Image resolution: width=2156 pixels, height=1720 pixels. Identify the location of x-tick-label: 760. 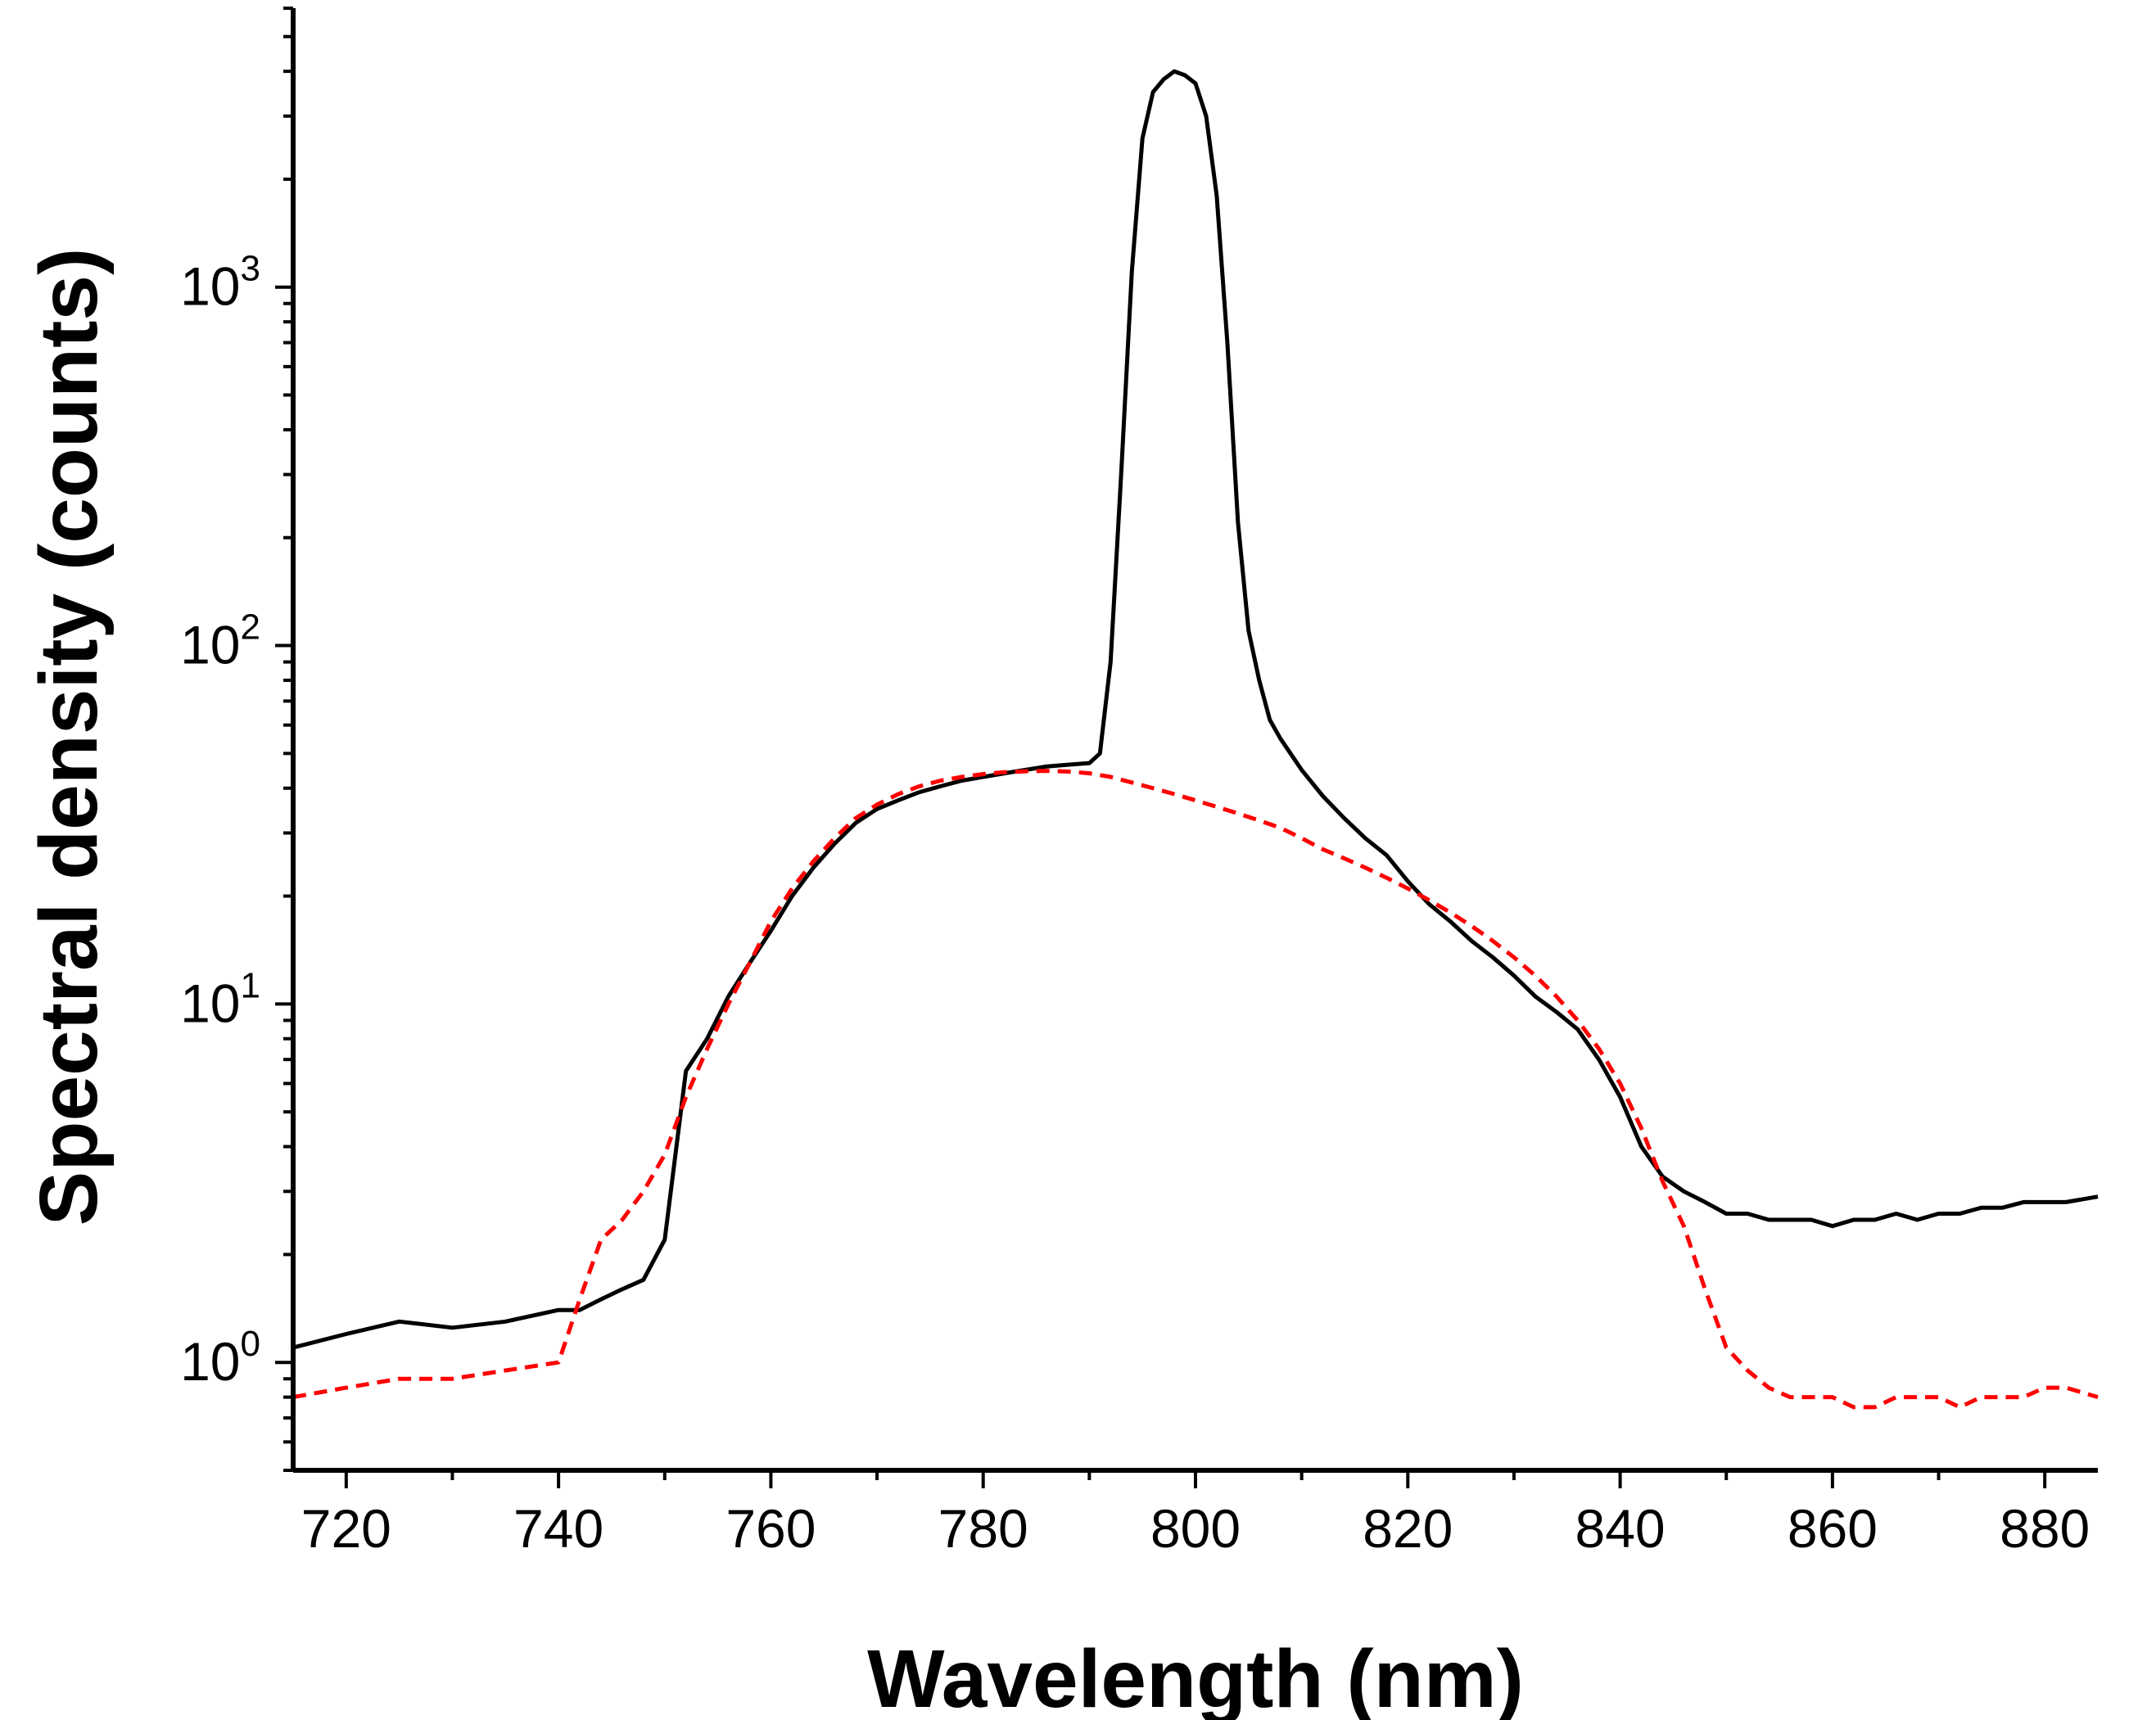
(770, 1528).